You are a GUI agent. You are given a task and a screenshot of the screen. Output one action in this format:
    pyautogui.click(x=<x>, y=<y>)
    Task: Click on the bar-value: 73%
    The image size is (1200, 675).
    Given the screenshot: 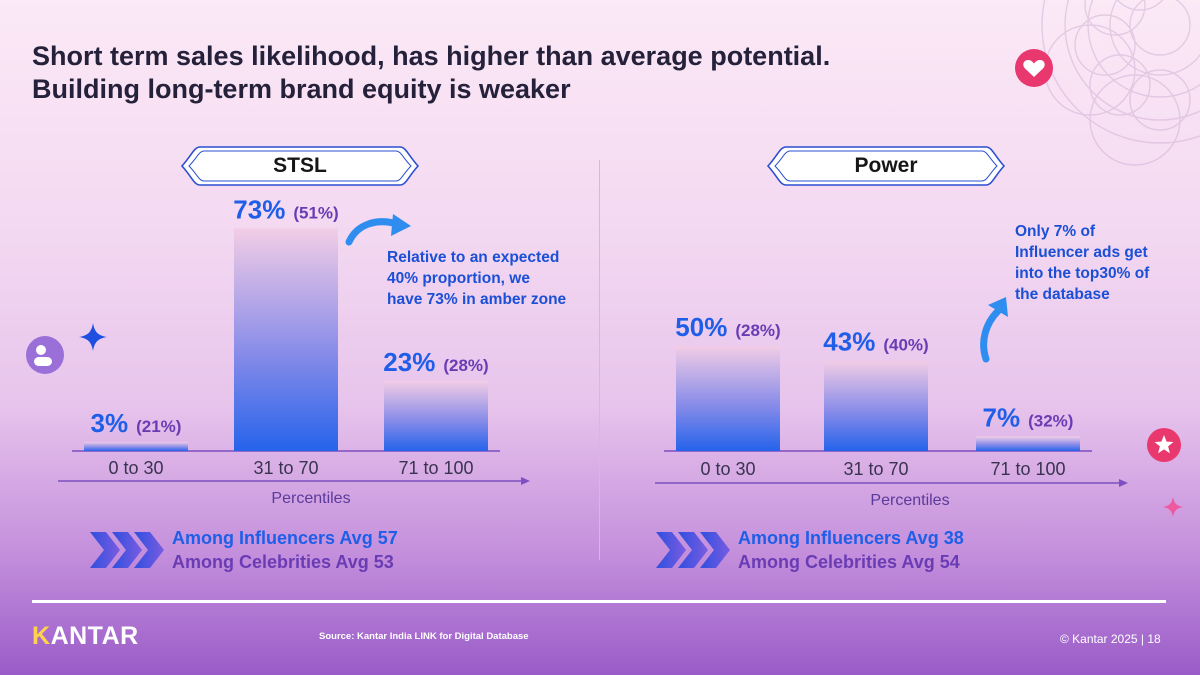 What is the action you would take?
    pyautogui.click(x=259, y=209)
    